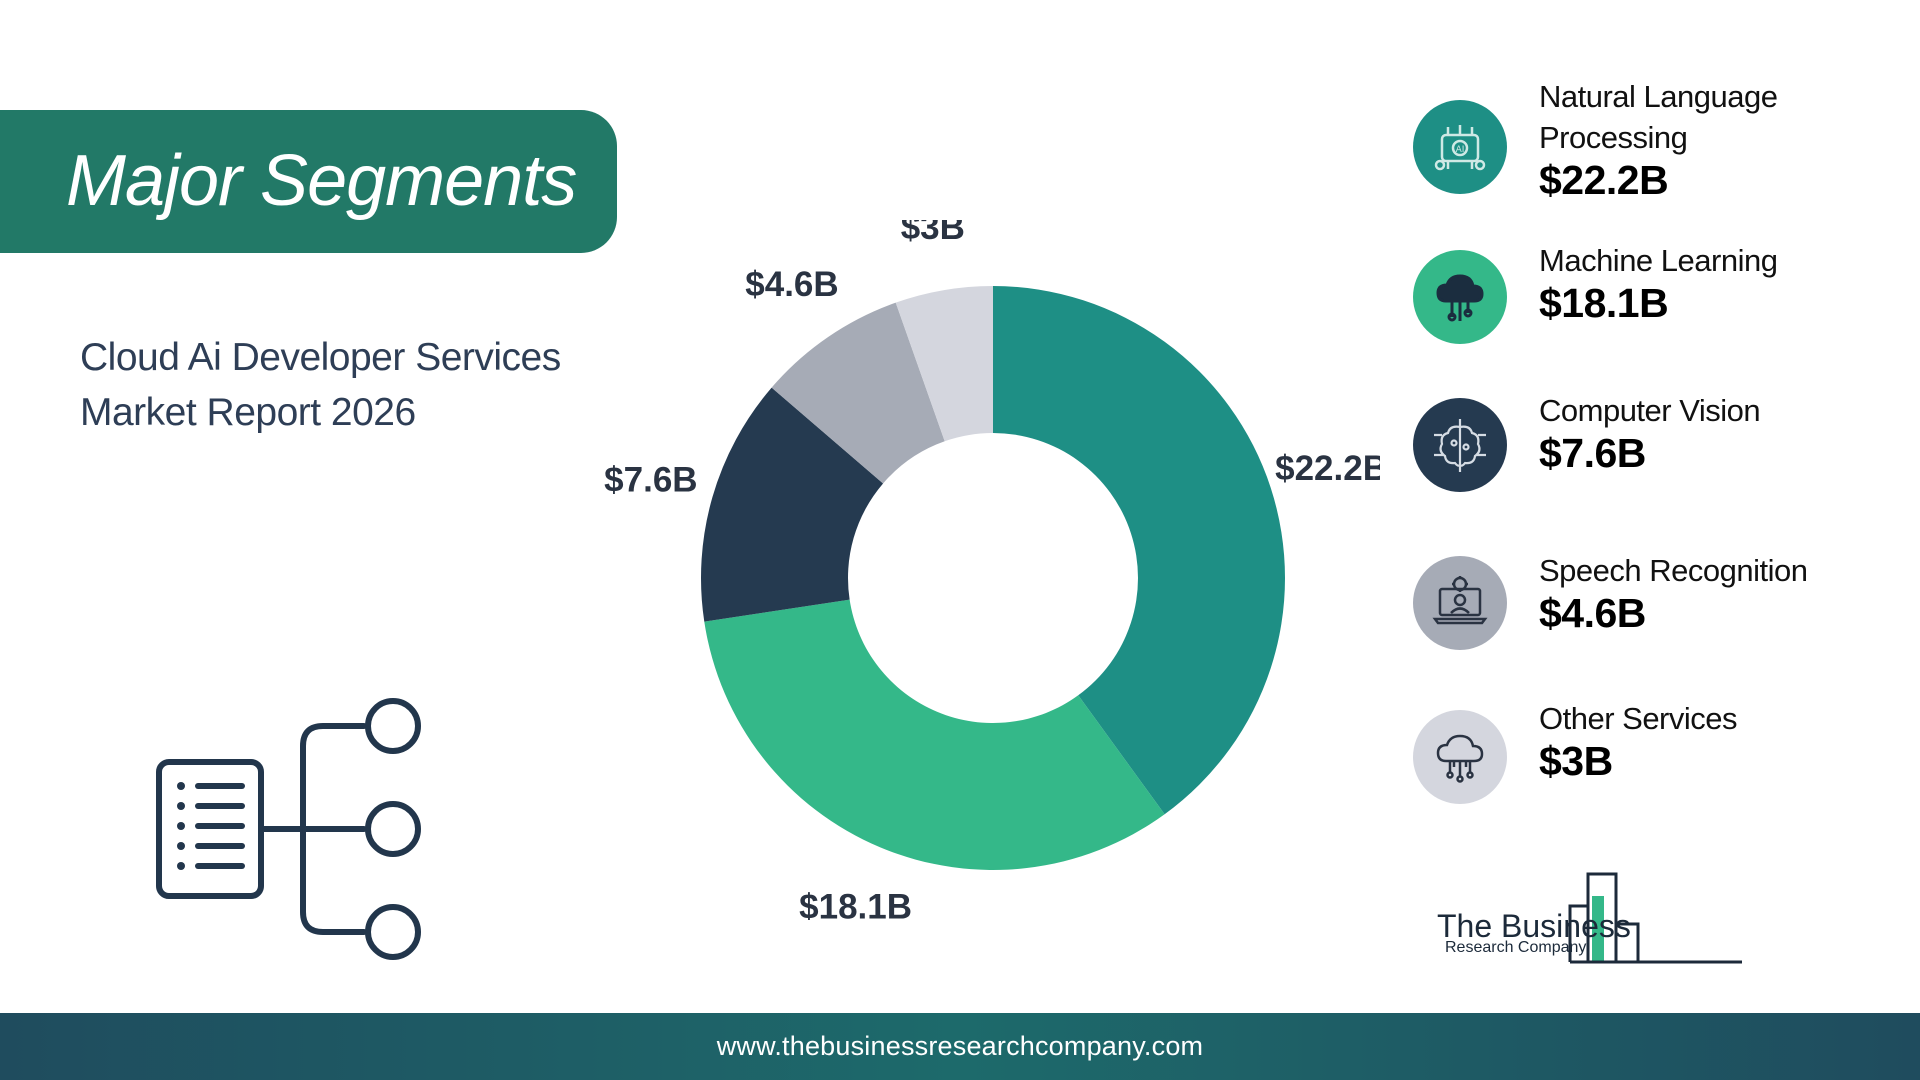  I want to click on segments-hierarchy-icon, so click(288, 829).